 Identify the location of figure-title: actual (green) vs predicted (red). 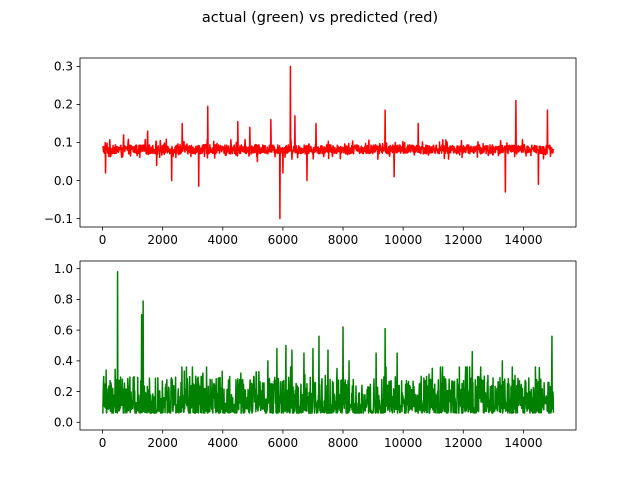
(320, 18).